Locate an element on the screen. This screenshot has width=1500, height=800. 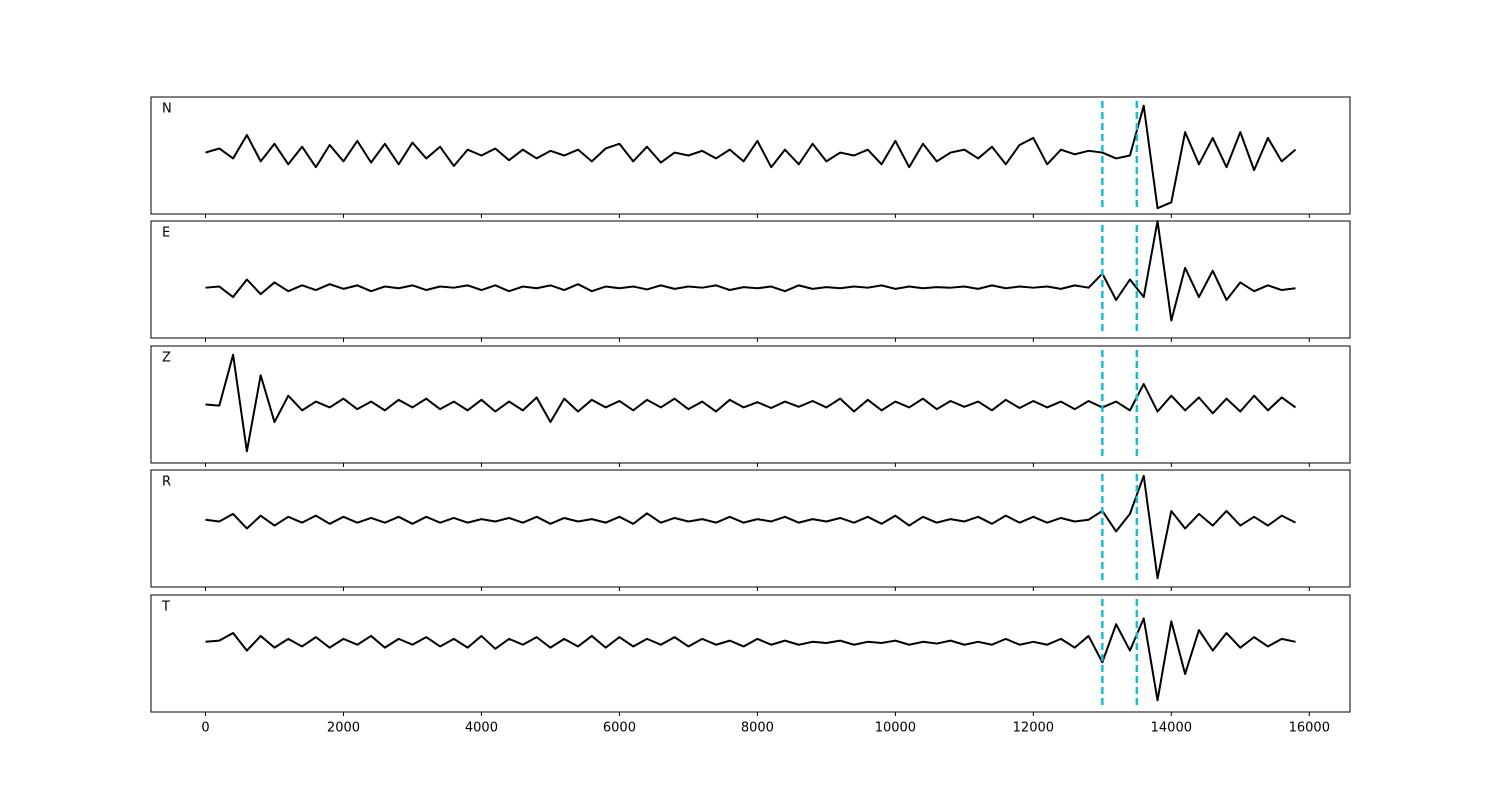
x-tick-label: 10000 is located at coordinates (895, 728).